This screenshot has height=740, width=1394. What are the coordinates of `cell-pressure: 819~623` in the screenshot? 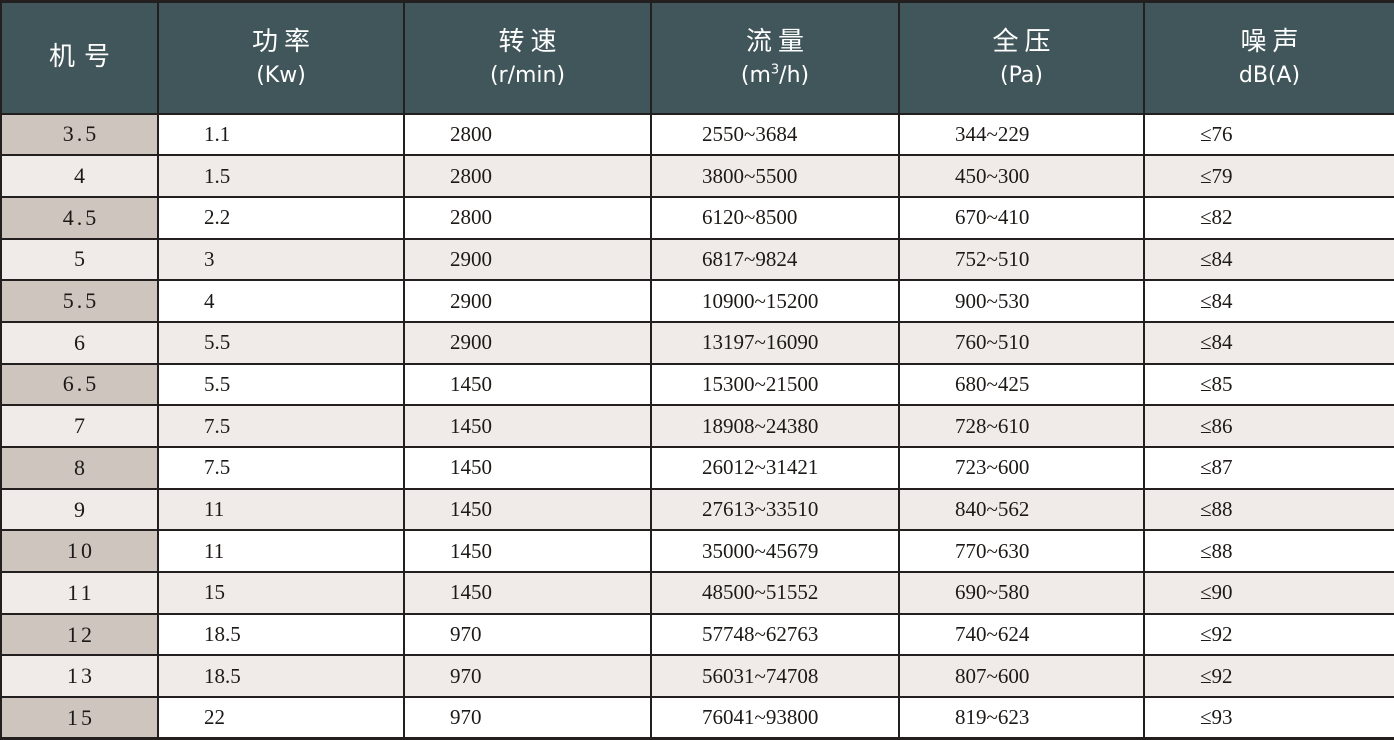 It's located at (1021, 718).